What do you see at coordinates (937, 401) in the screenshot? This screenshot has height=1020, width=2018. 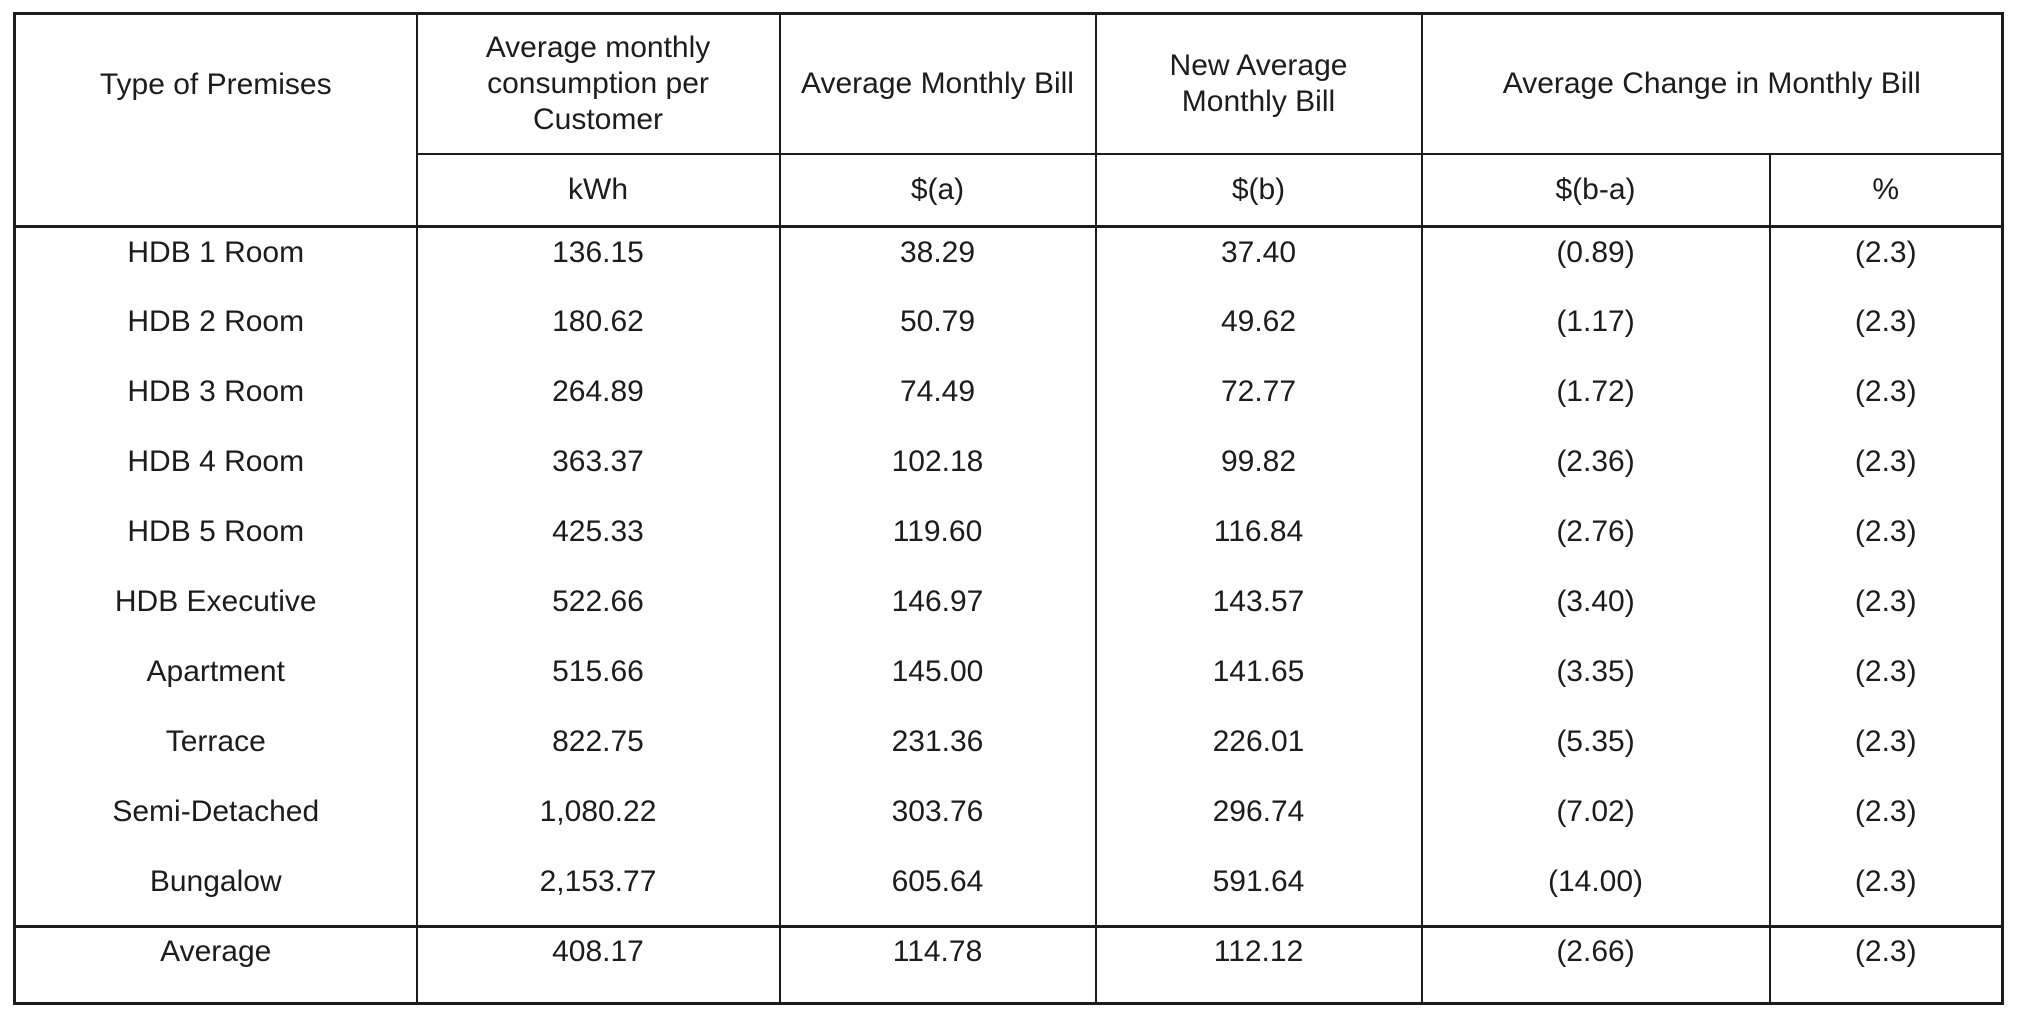 I see `cell-avg-monthly-bill: 74.49` at bounding box center [937, 401].